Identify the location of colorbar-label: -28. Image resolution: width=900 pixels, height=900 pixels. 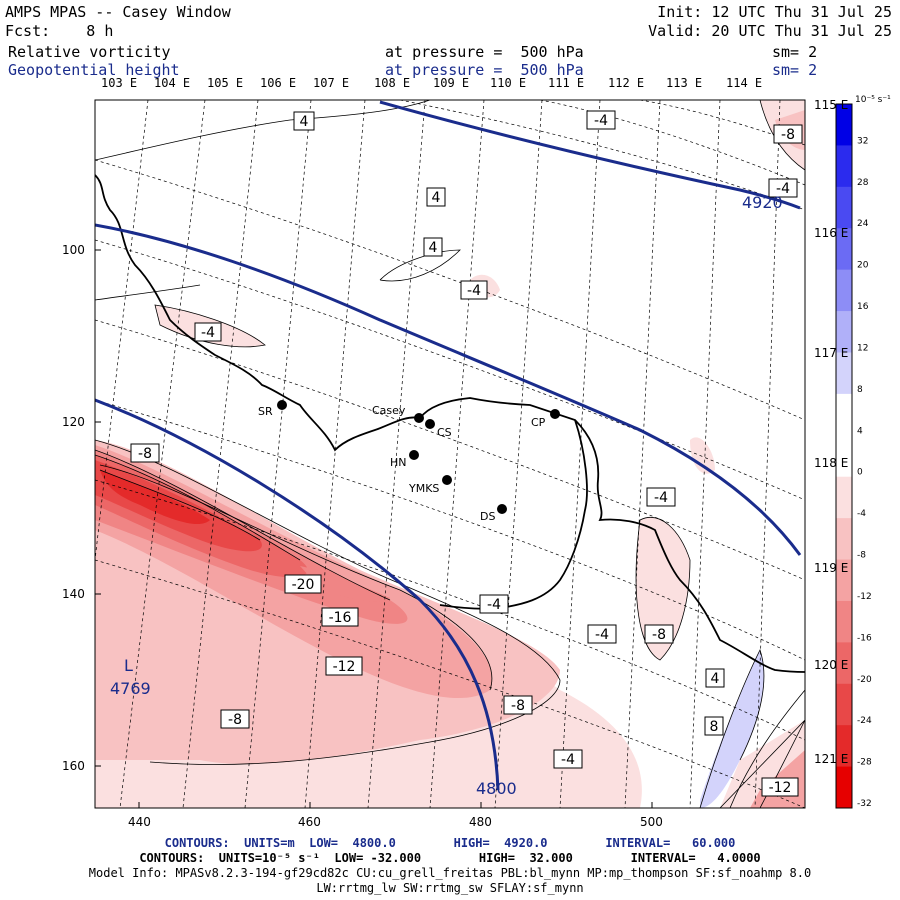
(864, 763).